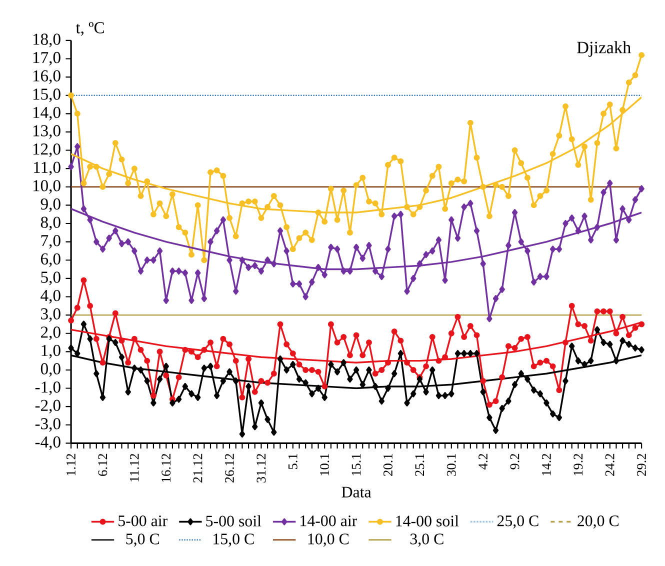 The width and height of the screenshot is (665, 566). Describe the element at coordinates (515, 462) in the screenshot. I see `x-tick-label: 9.2` at that location.